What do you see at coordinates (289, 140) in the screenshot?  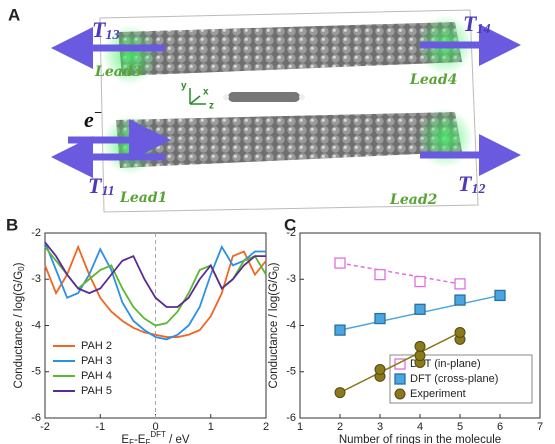 I see `bottom-sheet` at bounding box center [289, 140].